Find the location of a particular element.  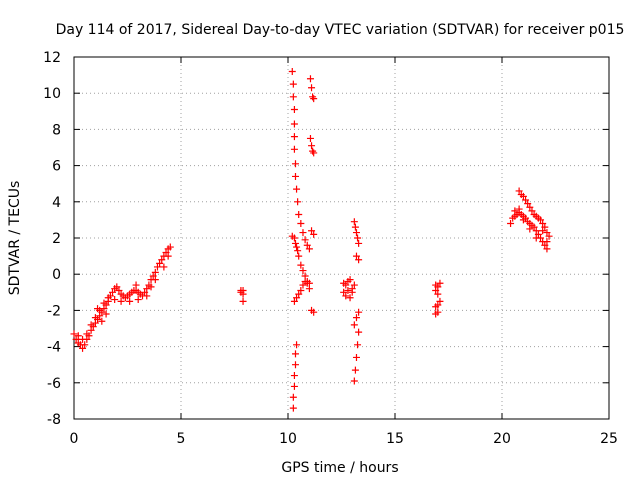

x-tick-label: 10 is located at coordinates (288, 439).